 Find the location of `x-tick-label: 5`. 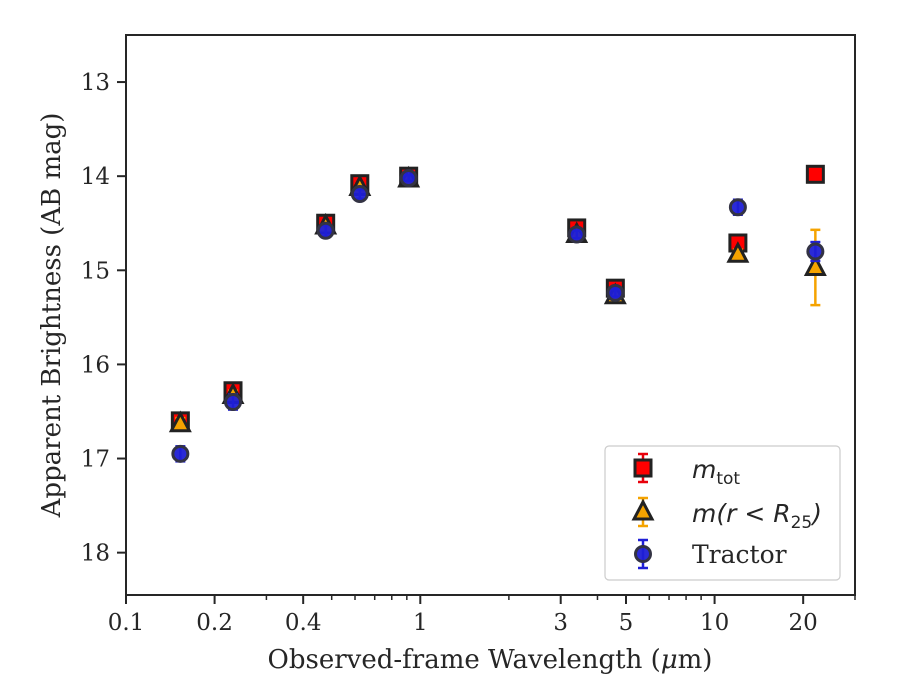

x-tick-label: 5 is located at coordinates (626, 623).